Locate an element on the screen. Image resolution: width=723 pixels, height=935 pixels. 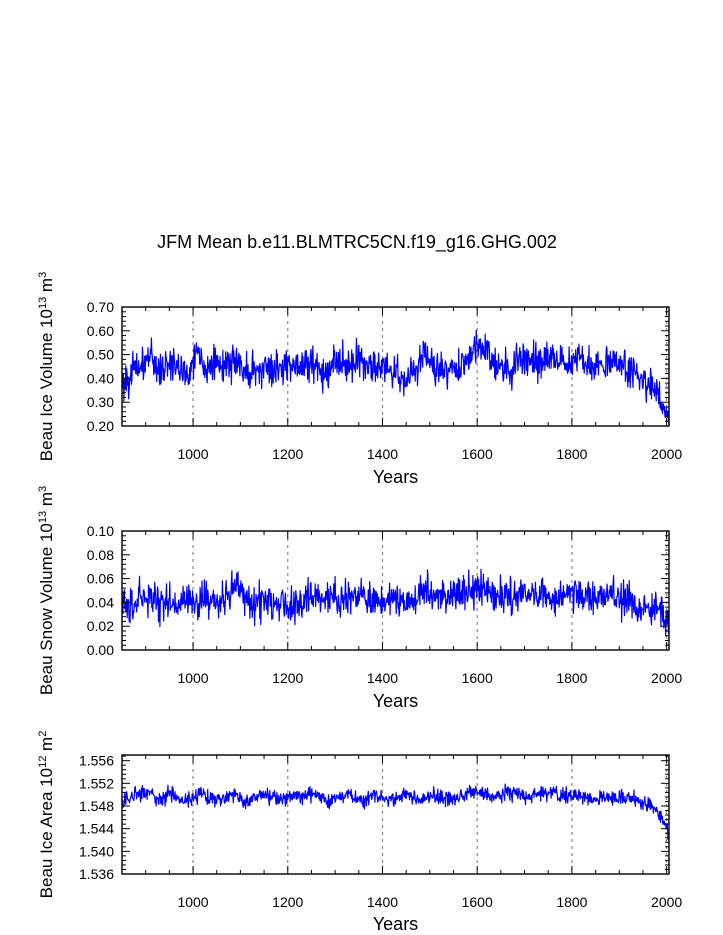
y-tick-label: 1.552 is located at coordinates (96, 783).